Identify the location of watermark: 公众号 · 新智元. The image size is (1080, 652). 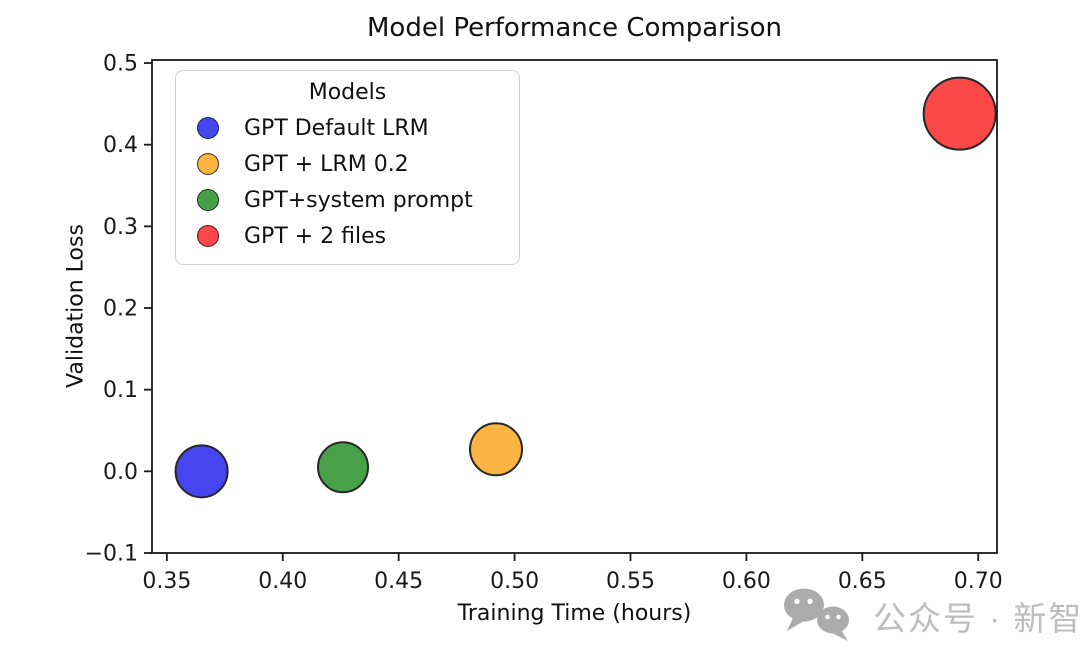
(929, 616).